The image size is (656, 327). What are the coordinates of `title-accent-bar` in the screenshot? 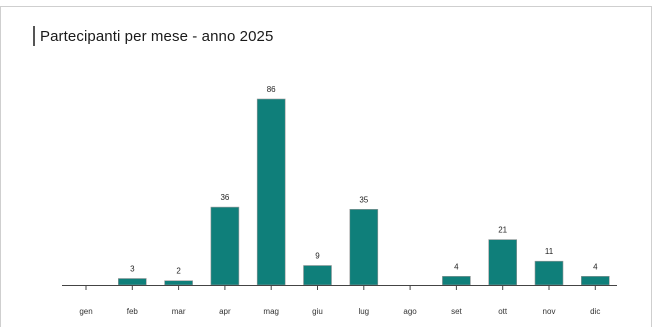 It's located at (34, 36).